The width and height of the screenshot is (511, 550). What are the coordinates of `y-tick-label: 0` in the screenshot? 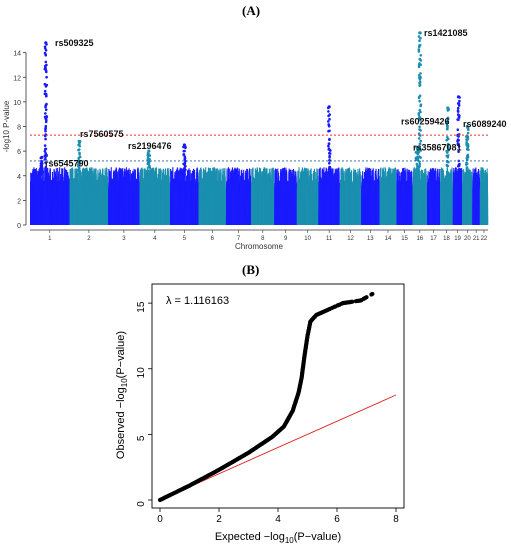 It's located at (19, 226).